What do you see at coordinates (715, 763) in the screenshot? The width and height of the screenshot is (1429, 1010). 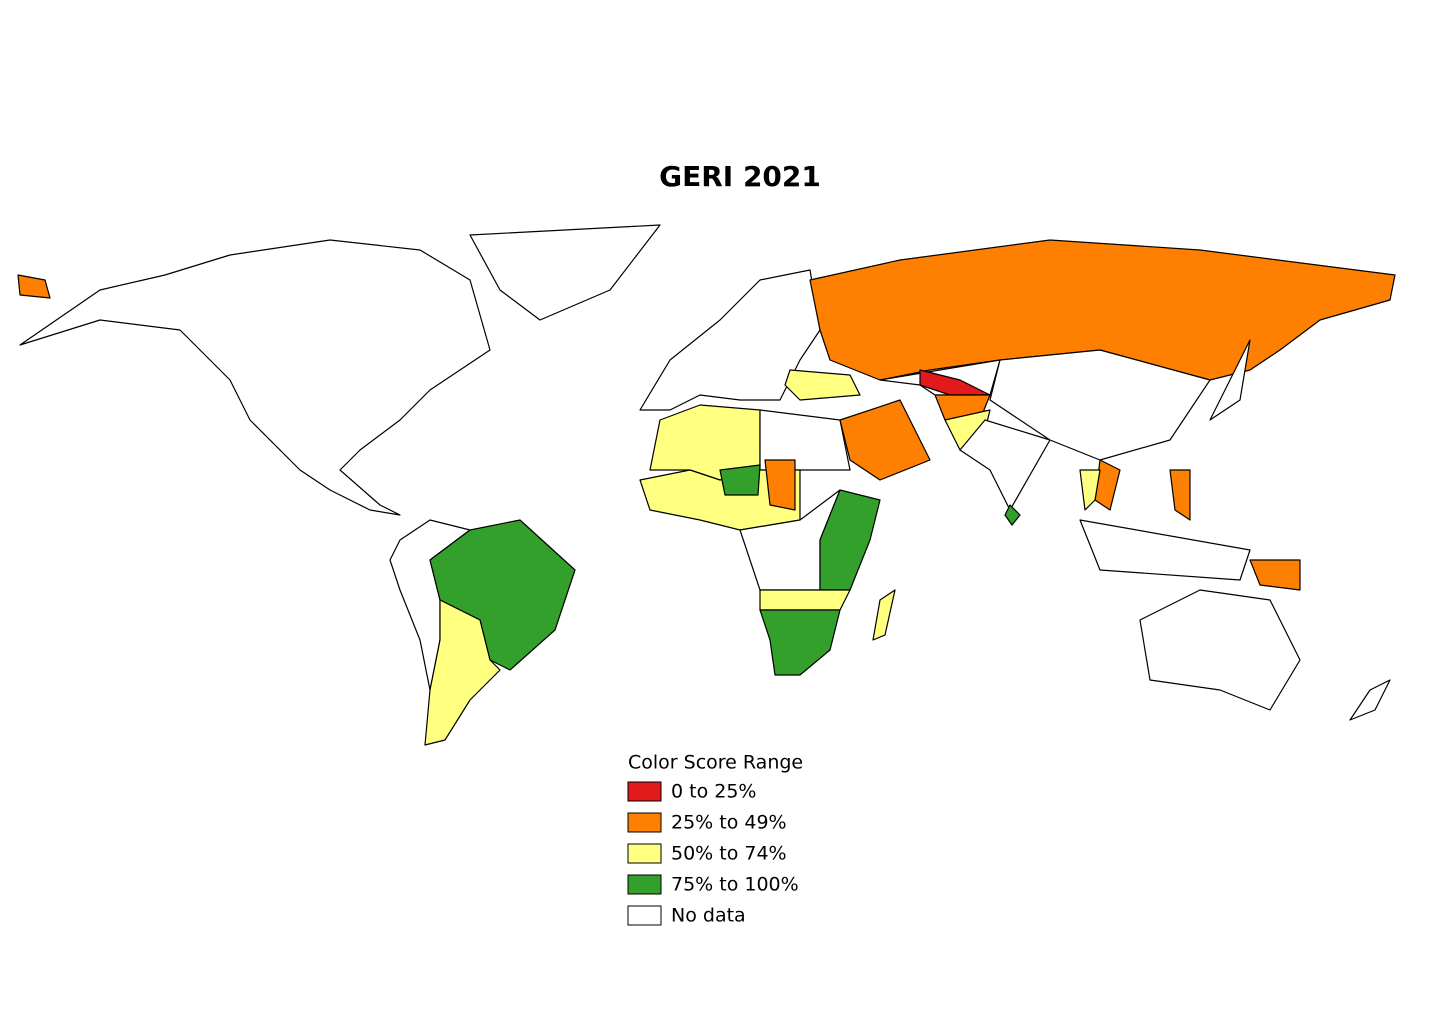 I see `legend-title: Color Score Range` at bounding box center [715, 763].